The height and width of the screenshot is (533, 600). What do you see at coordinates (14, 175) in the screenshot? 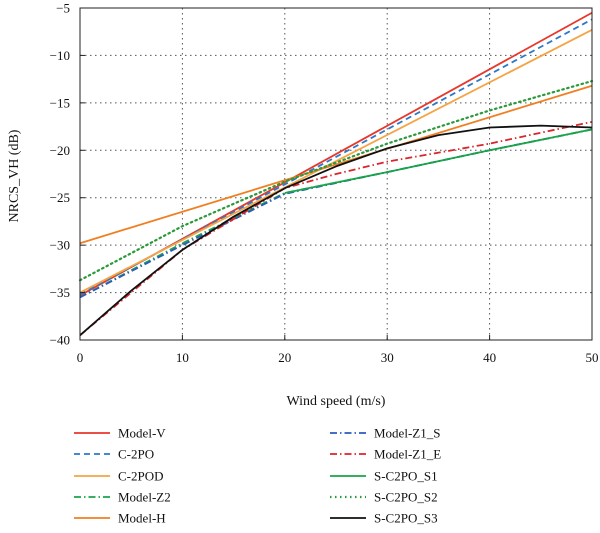
I see `y-axis-label: NRCS_VH (dB)` at bounding box center [14, 175].